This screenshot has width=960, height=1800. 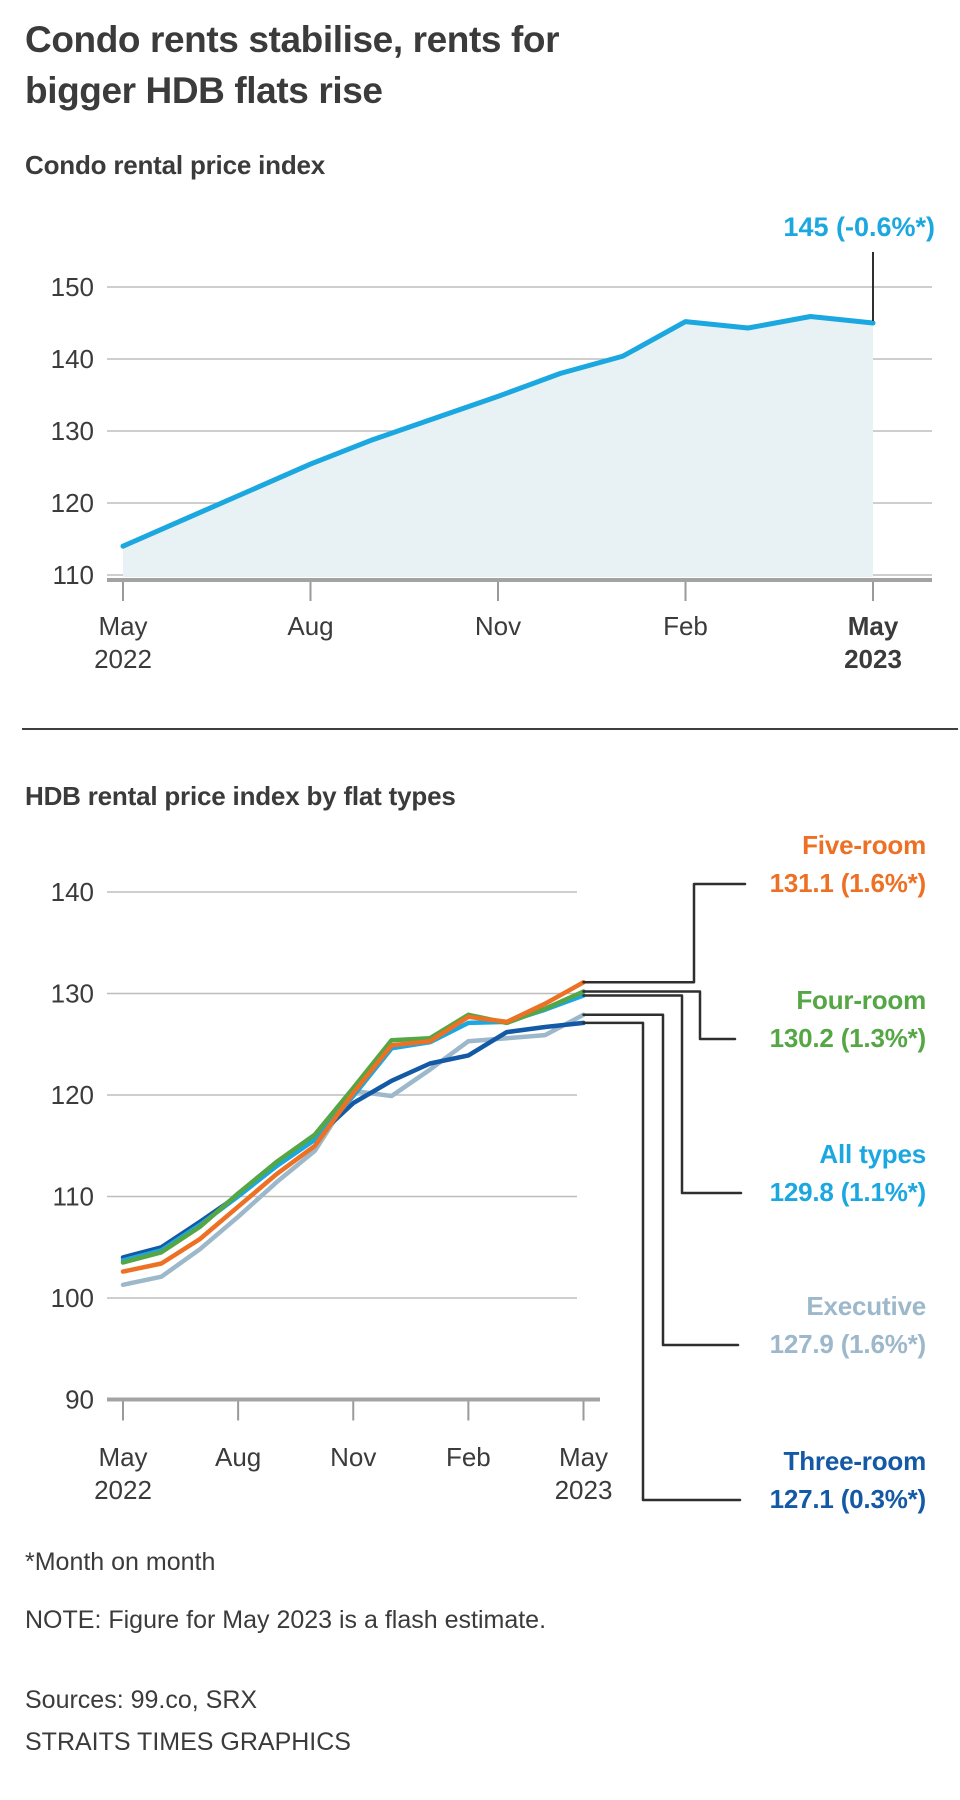 I want to click on hdb-chart-title: HDB rental price index by flat types, so click(x=240, y=796).